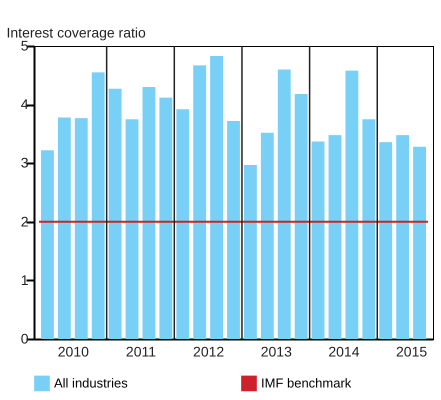  What do you see at coordinates (74, 352) in the screenshot?
I see `x-tick-label: 2010` at bounding box center [74, 352].